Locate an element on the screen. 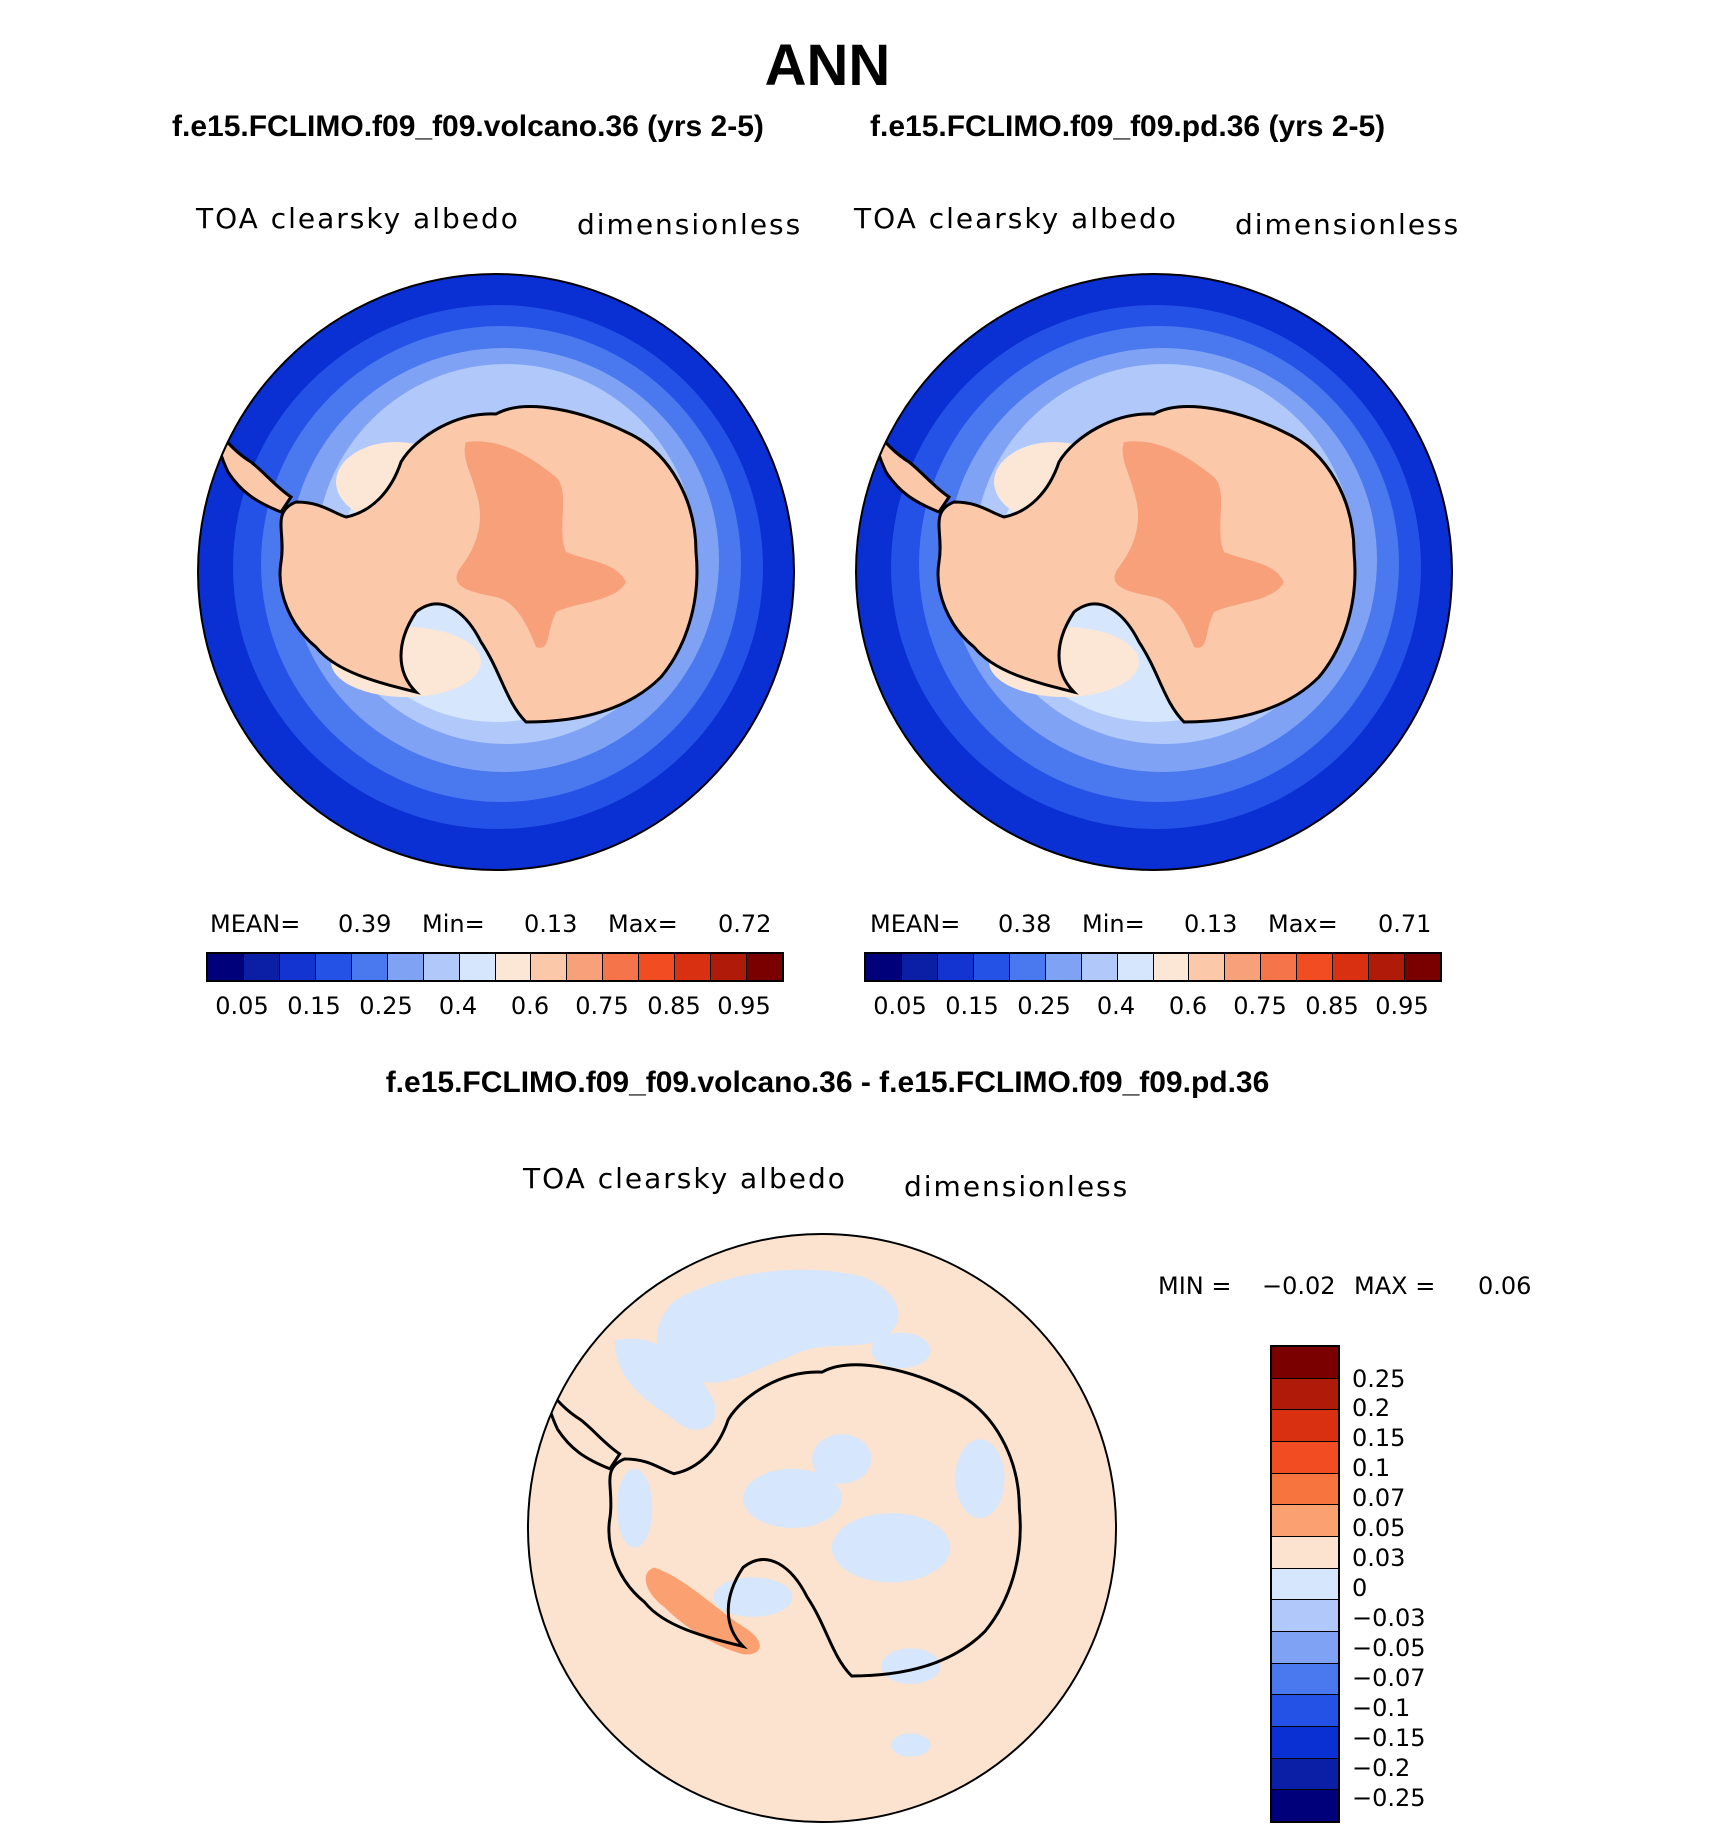 Image resolution: width=1710 pixels, height=1839 pixels. panel-2-units-label: dimensionless is located at coordinates (1348, 224).